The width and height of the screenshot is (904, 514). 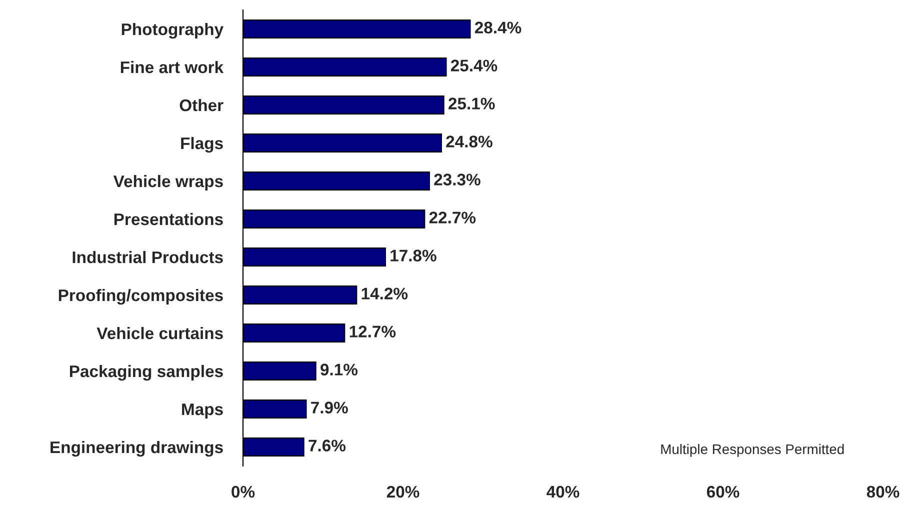 What do you see at coordinates (723, 492) in the screenshot?
I see `x-tick-label: 60%` at bounding box center [723, 492].